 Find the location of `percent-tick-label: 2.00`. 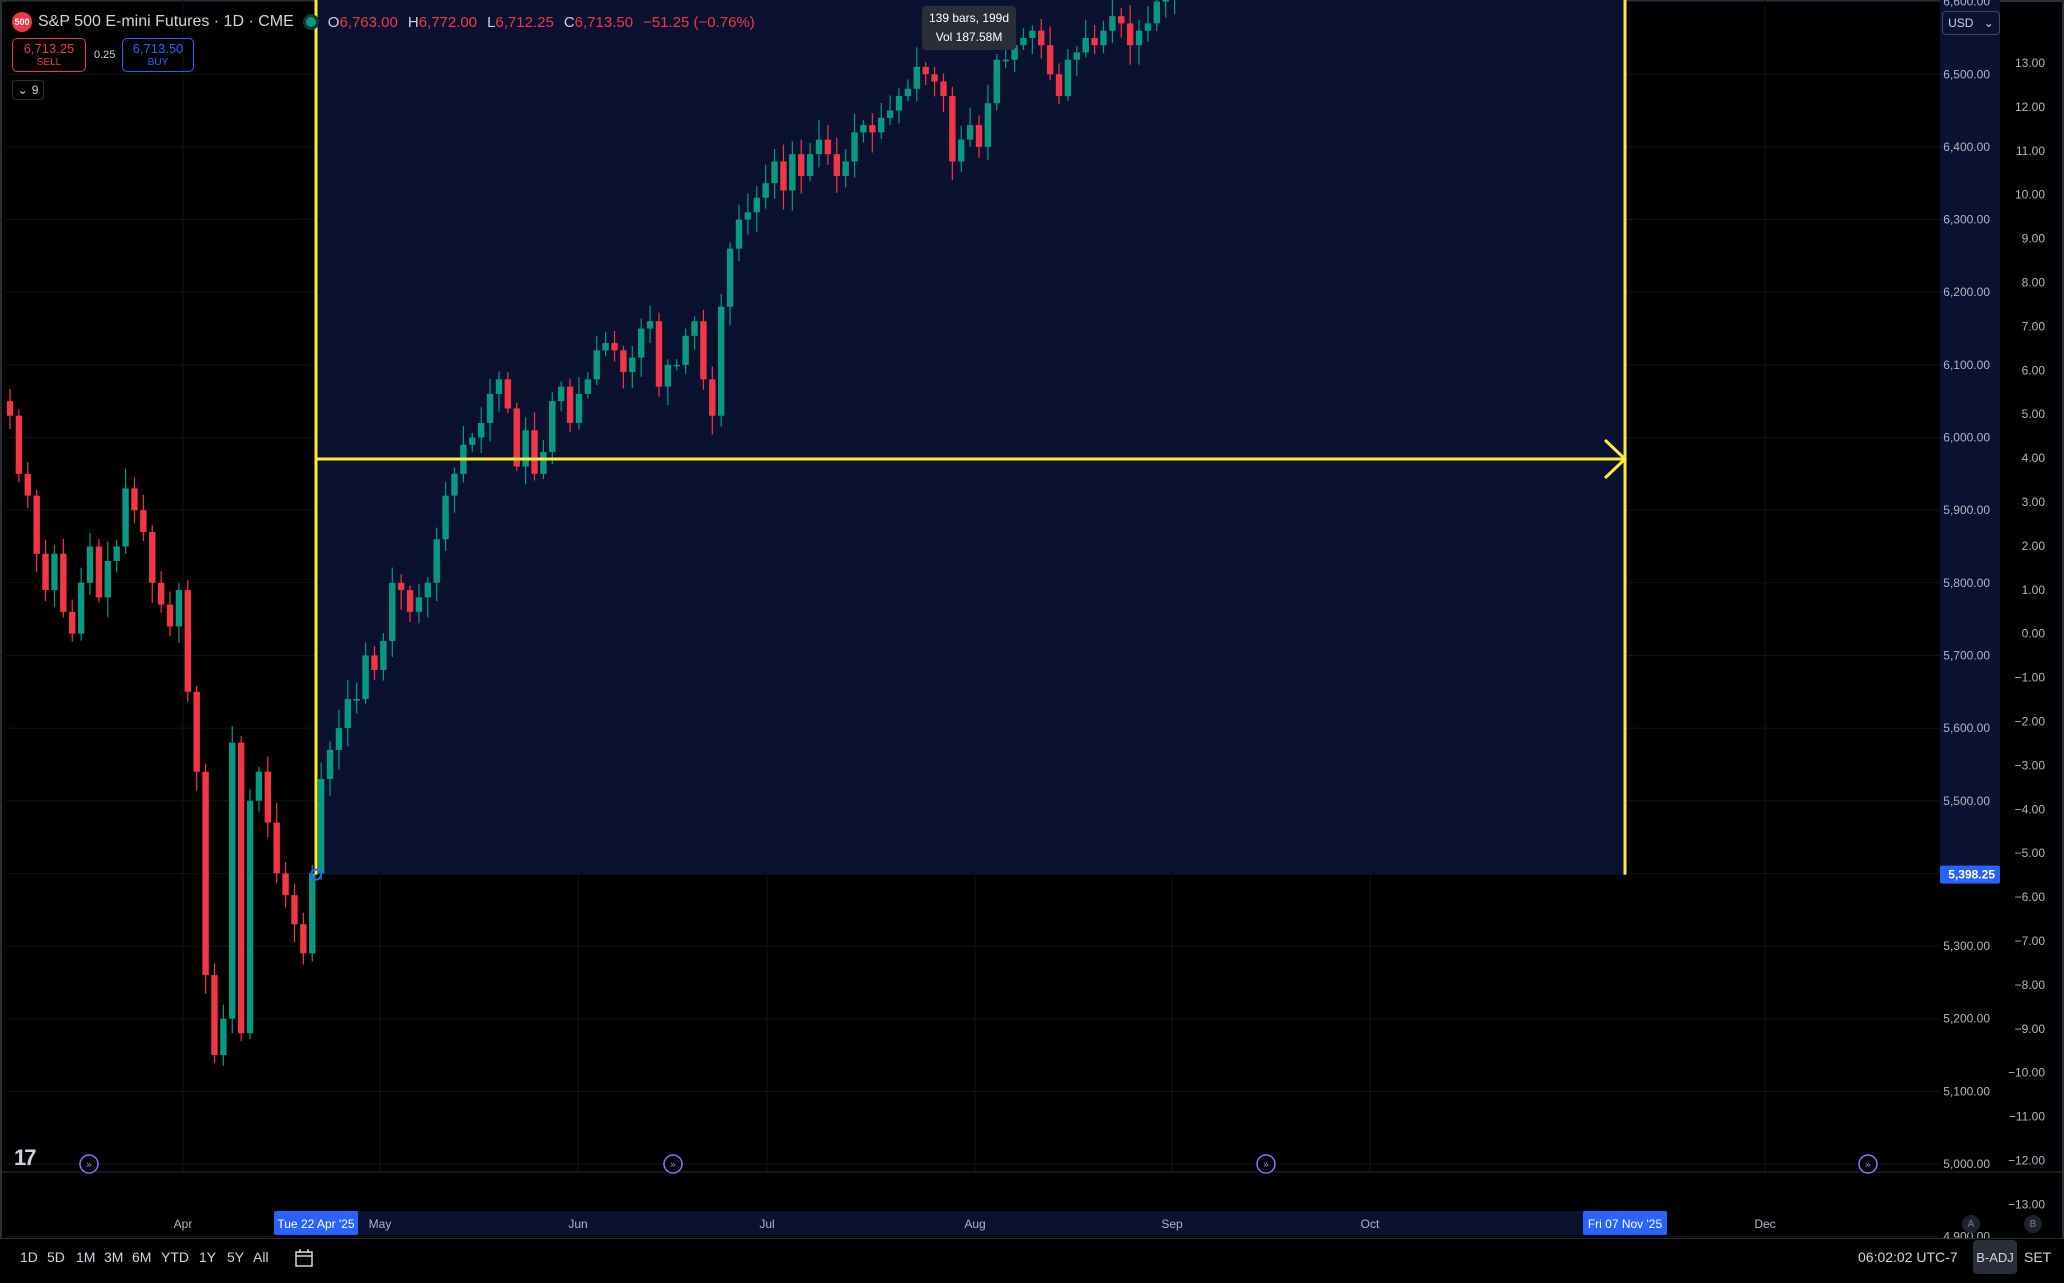

percent-tick-label: 2.00 is located at coordinates (2034, 546).